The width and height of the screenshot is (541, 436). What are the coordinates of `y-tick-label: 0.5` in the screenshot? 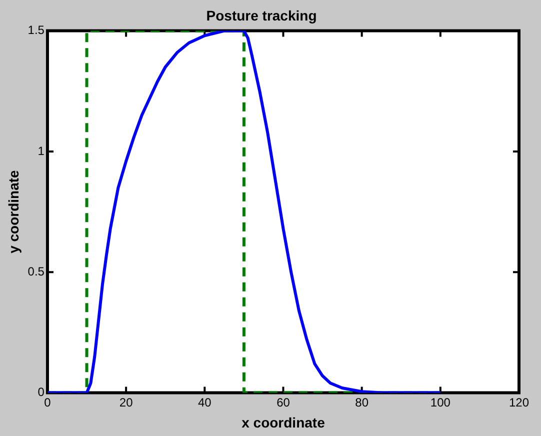 It's located at (36, 271).